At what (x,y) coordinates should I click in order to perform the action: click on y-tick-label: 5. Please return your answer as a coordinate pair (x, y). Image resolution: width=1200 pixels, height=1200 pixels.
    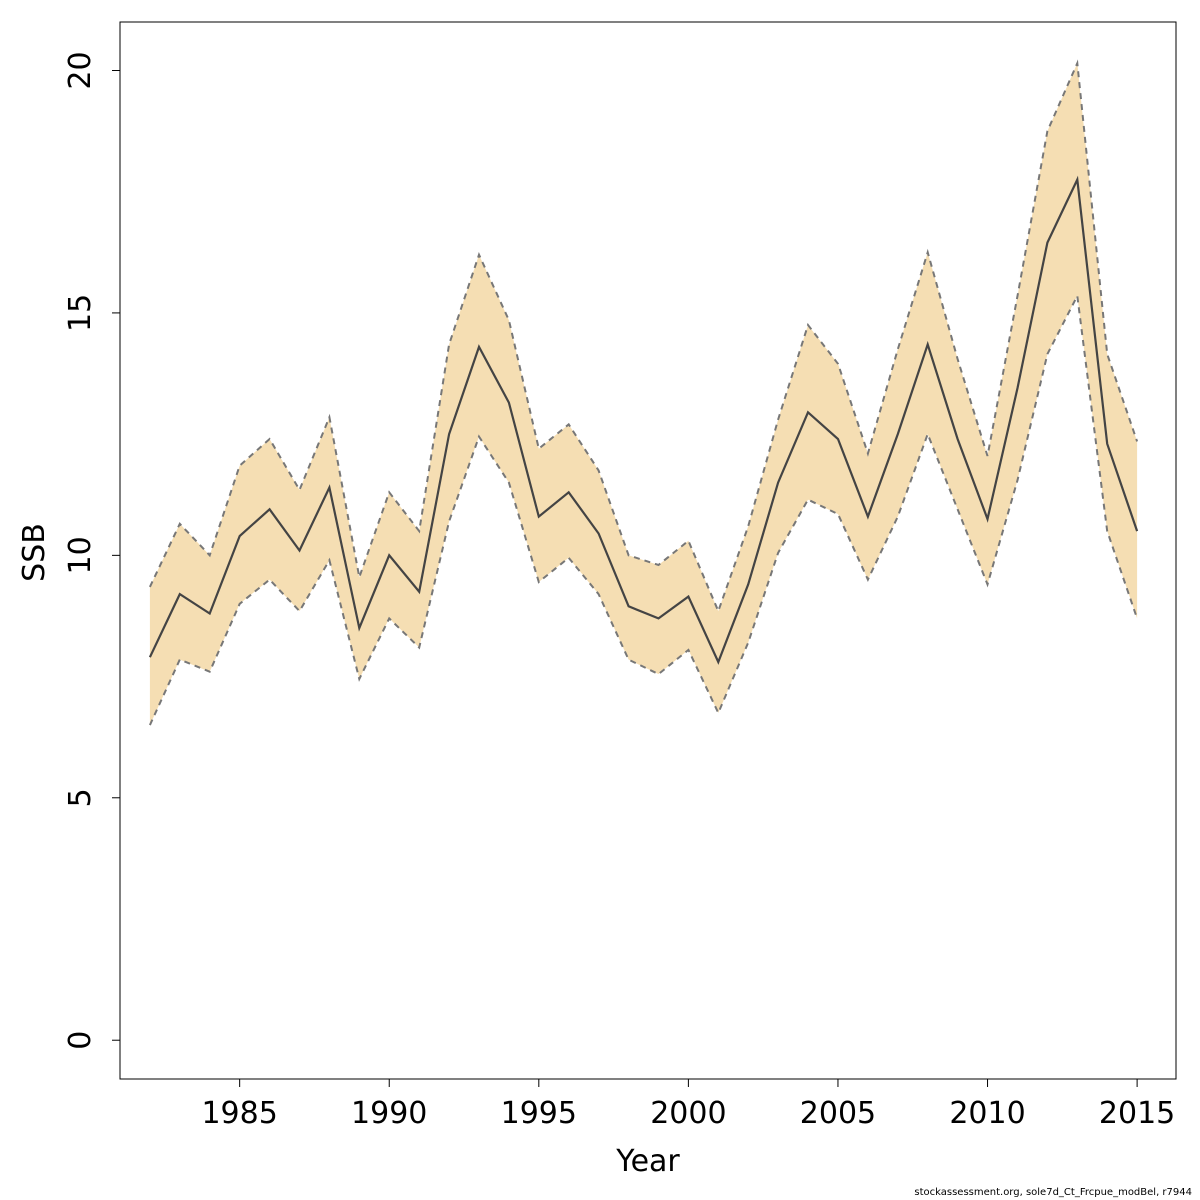
    Looking at the image, I should click on (80, 797).